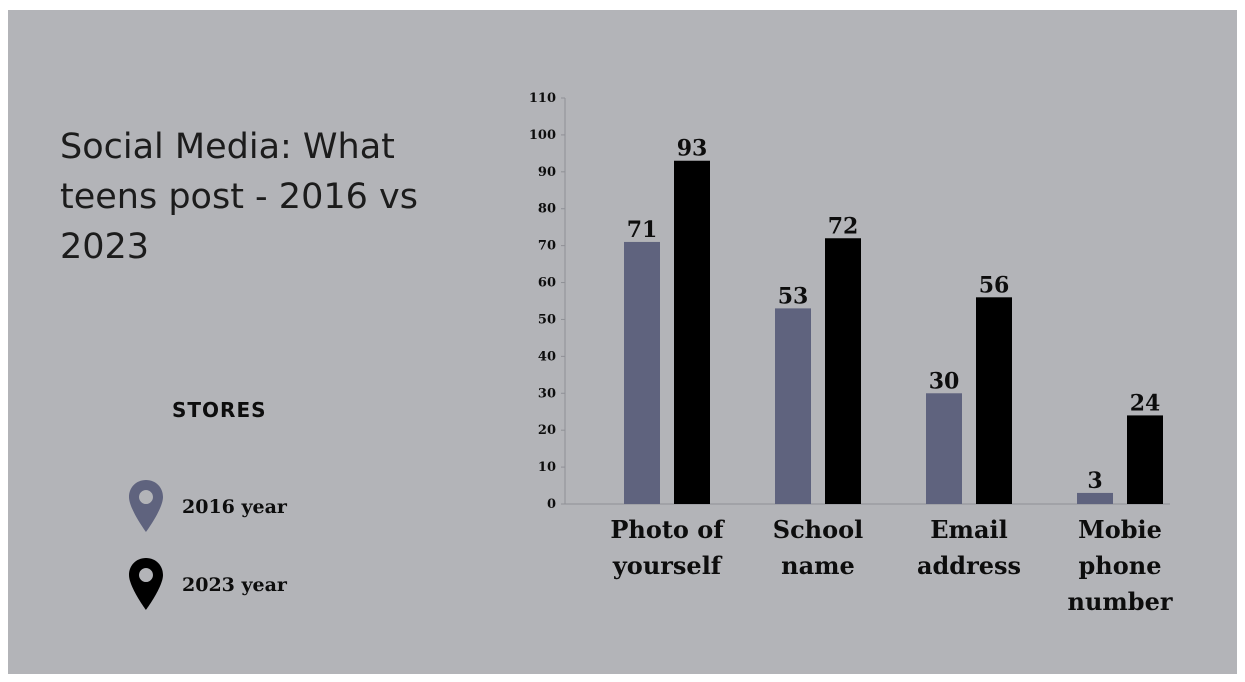 The image size is (1245, 682). What do you see at coordinates (843, 226) in the screenshot?
I see `data-label: 72` at bounding box center [843, 226].